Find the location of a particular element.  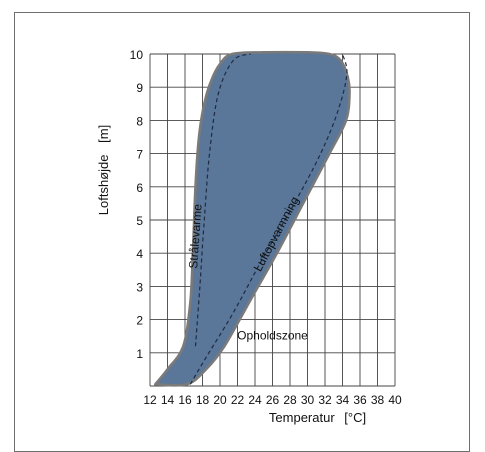

y-tick-label: 9 is located at coordinates (139, 88).